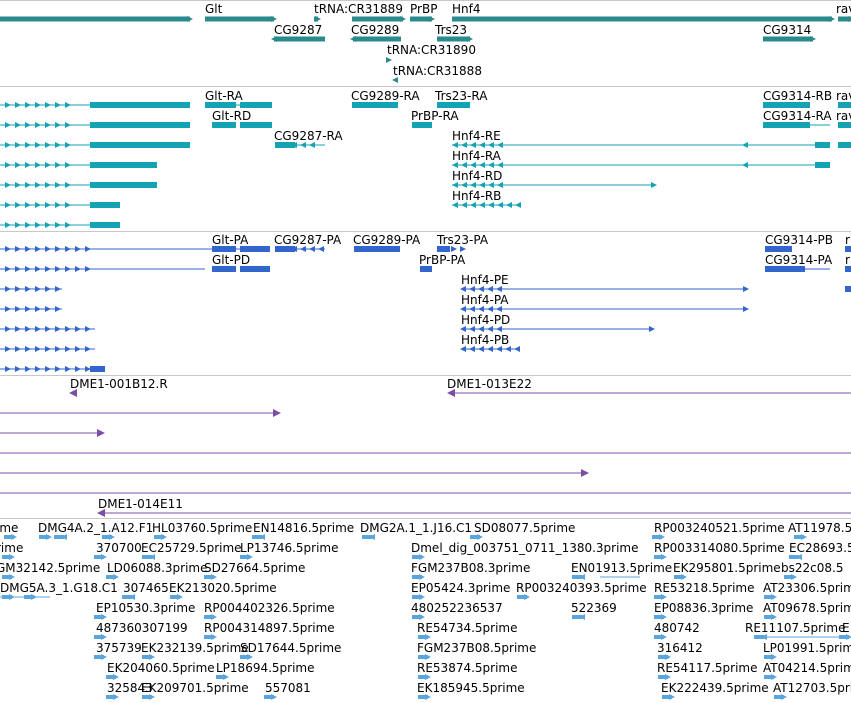 Image resolution: width=851 pixels, height=703 pixels. I want to click on est-label: EC28693.5, so click(820, 548).